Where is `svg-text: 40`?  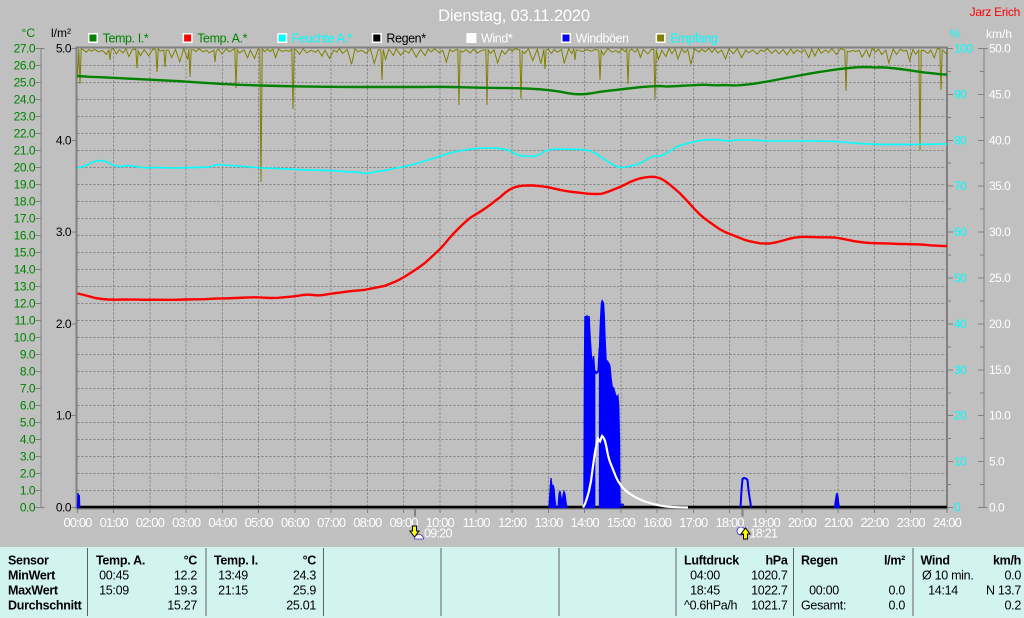
svg-text: 40 is located at coordinates (960, 324).